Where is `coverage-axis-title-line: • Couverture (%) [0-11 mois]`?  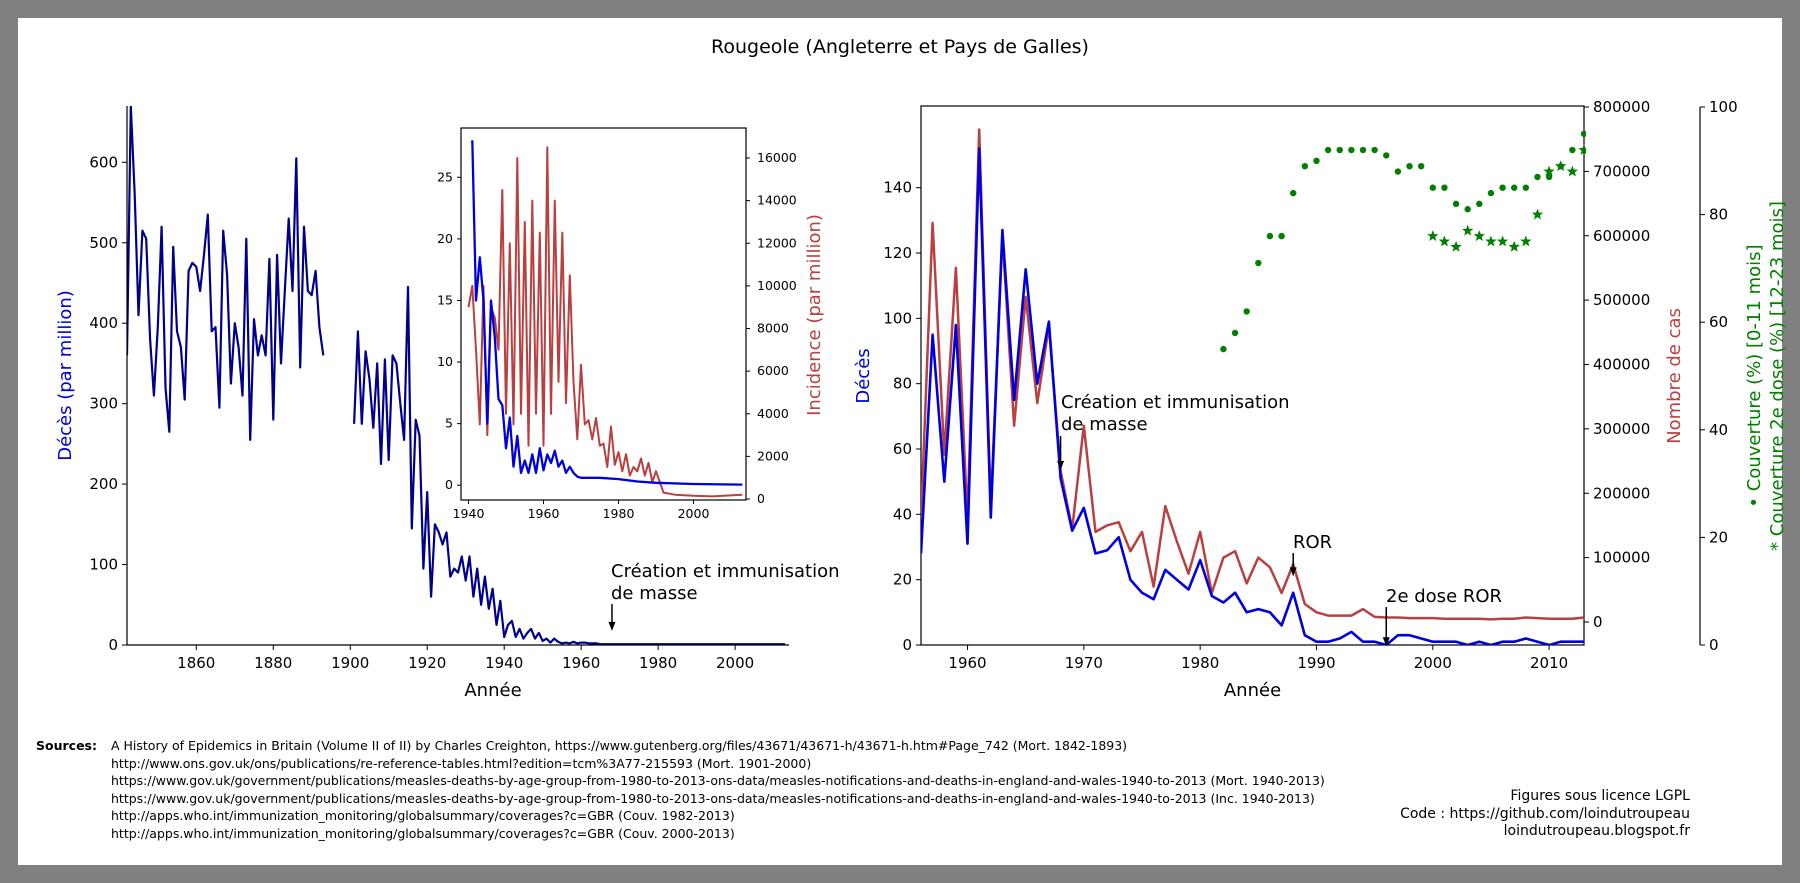
coverage-axis-title-line: • Couverture (%) [0-11 mois] is located at coordinates (1754, 375).